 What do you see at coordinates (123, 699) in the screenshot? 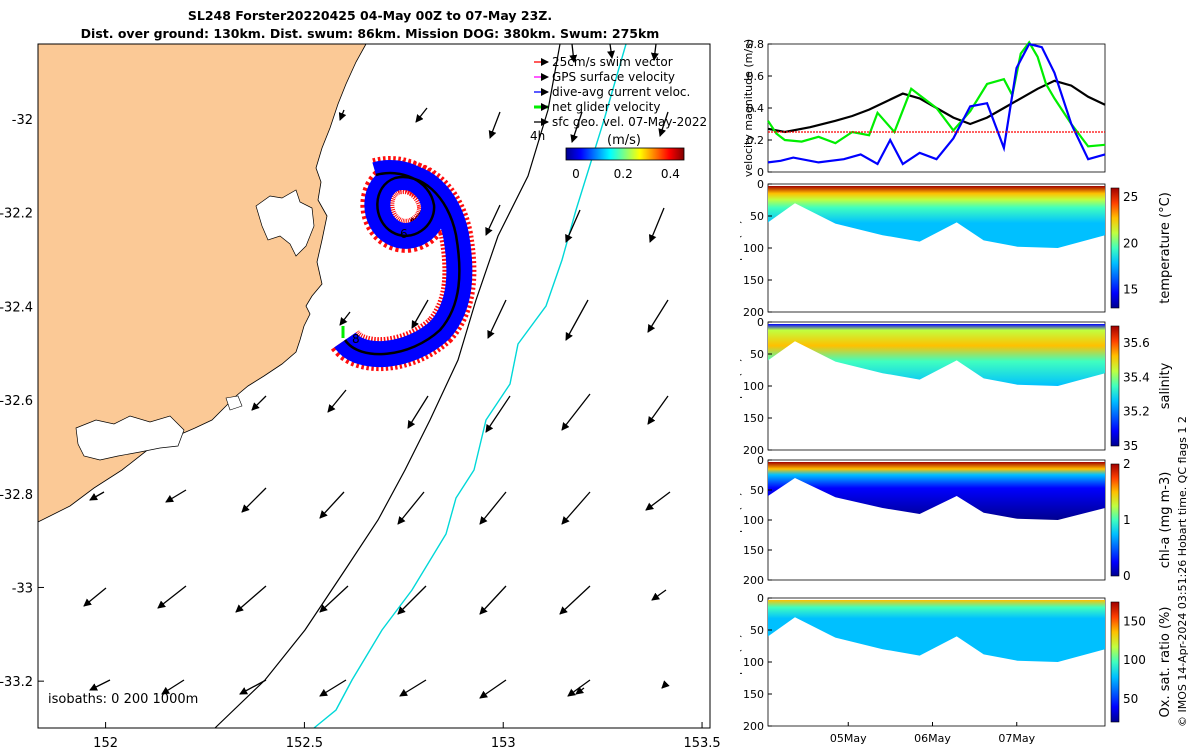
I see `isobath-note: isobaths: 0 200 1000m` at bounding box center [123, 699].